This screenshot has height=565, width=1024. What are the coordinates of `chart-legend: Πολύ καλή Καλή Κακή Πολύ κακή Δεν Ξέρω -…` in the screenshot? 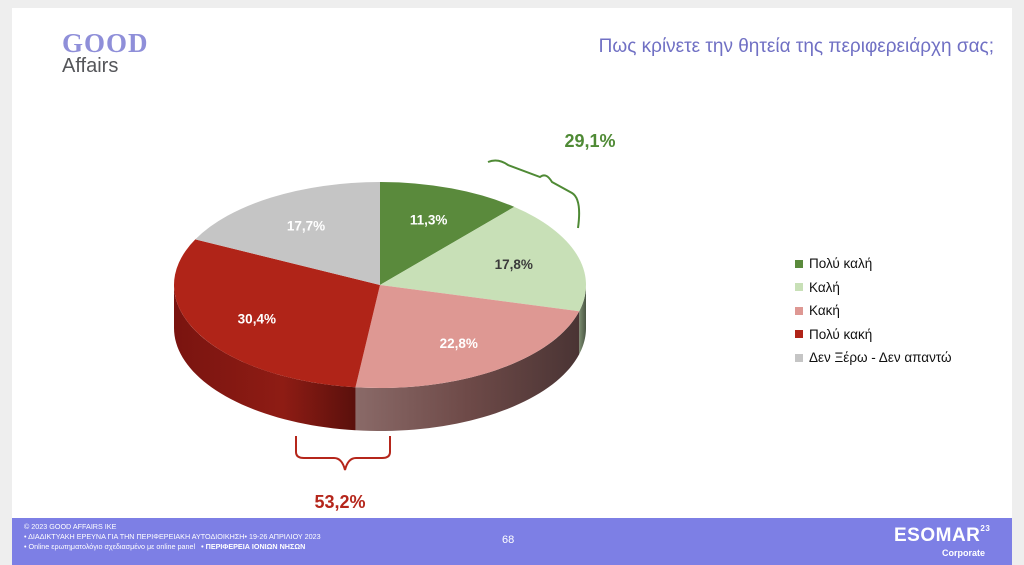 It's located at (873, 311).